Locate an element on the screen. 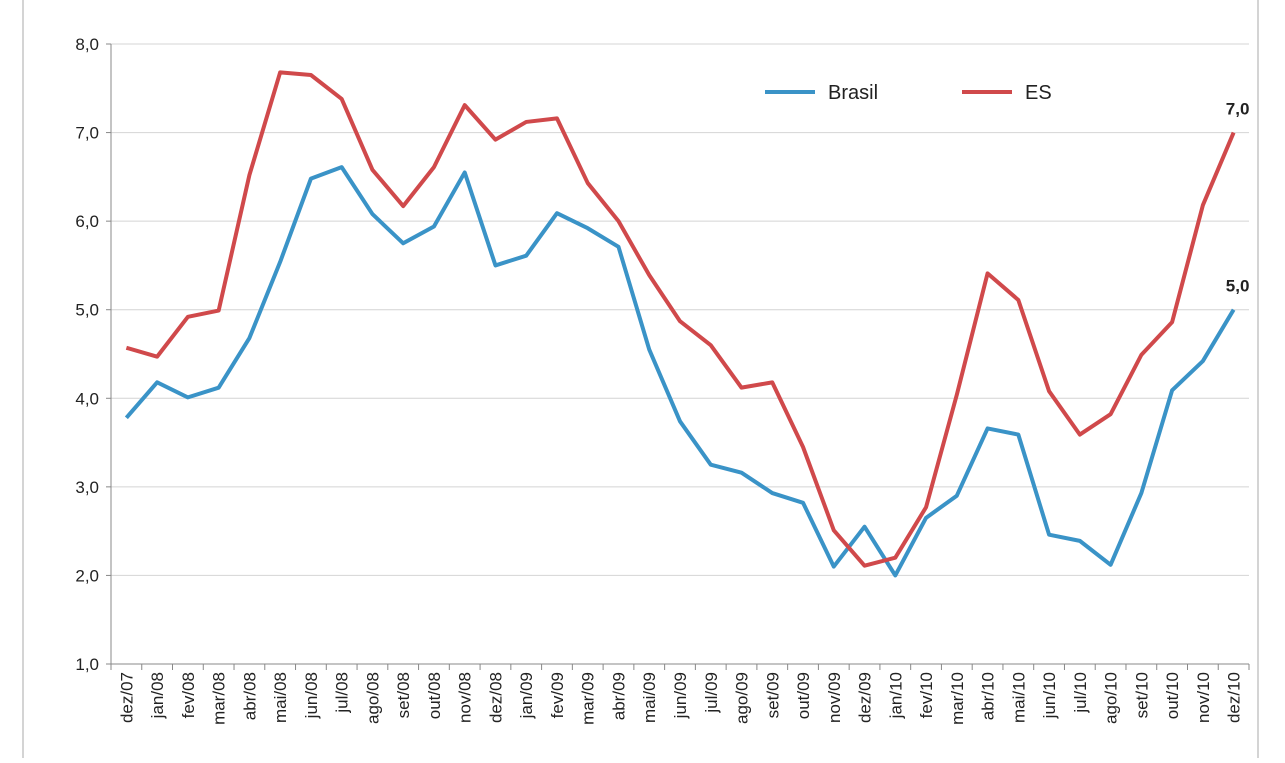  x-tick-label: fev/08 is located at coordinates (188, 695).